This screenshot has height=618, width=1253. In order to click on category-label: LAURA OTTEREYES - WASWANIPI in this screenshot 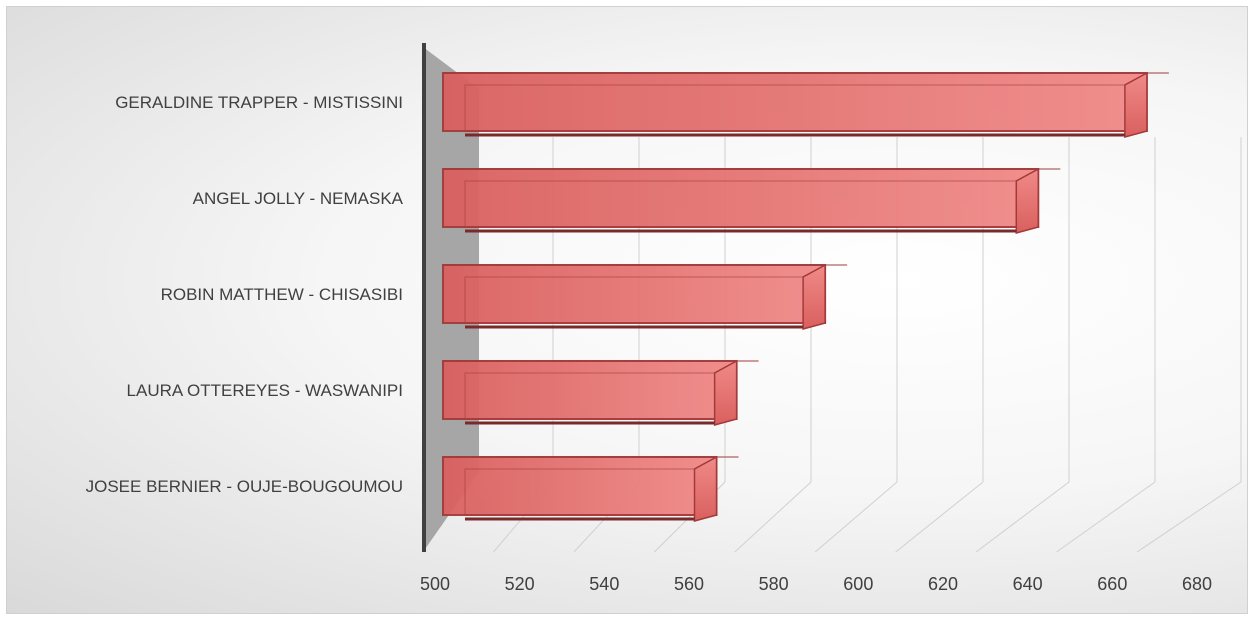, I will do `click(265, 390)`.